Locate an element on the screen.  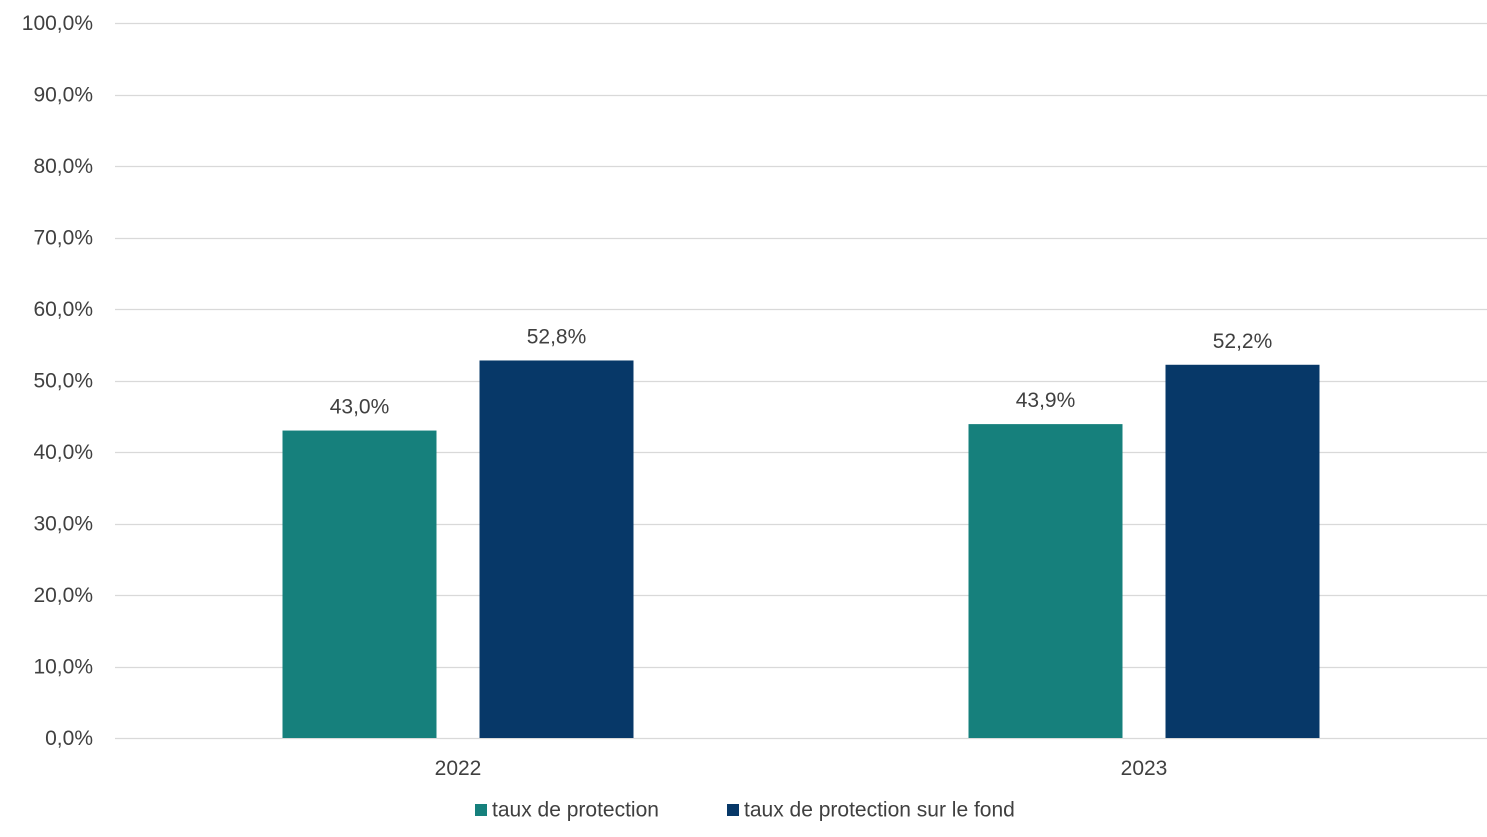
legend-label: taux de protection sur le fond is located at coordinates (879, 810).